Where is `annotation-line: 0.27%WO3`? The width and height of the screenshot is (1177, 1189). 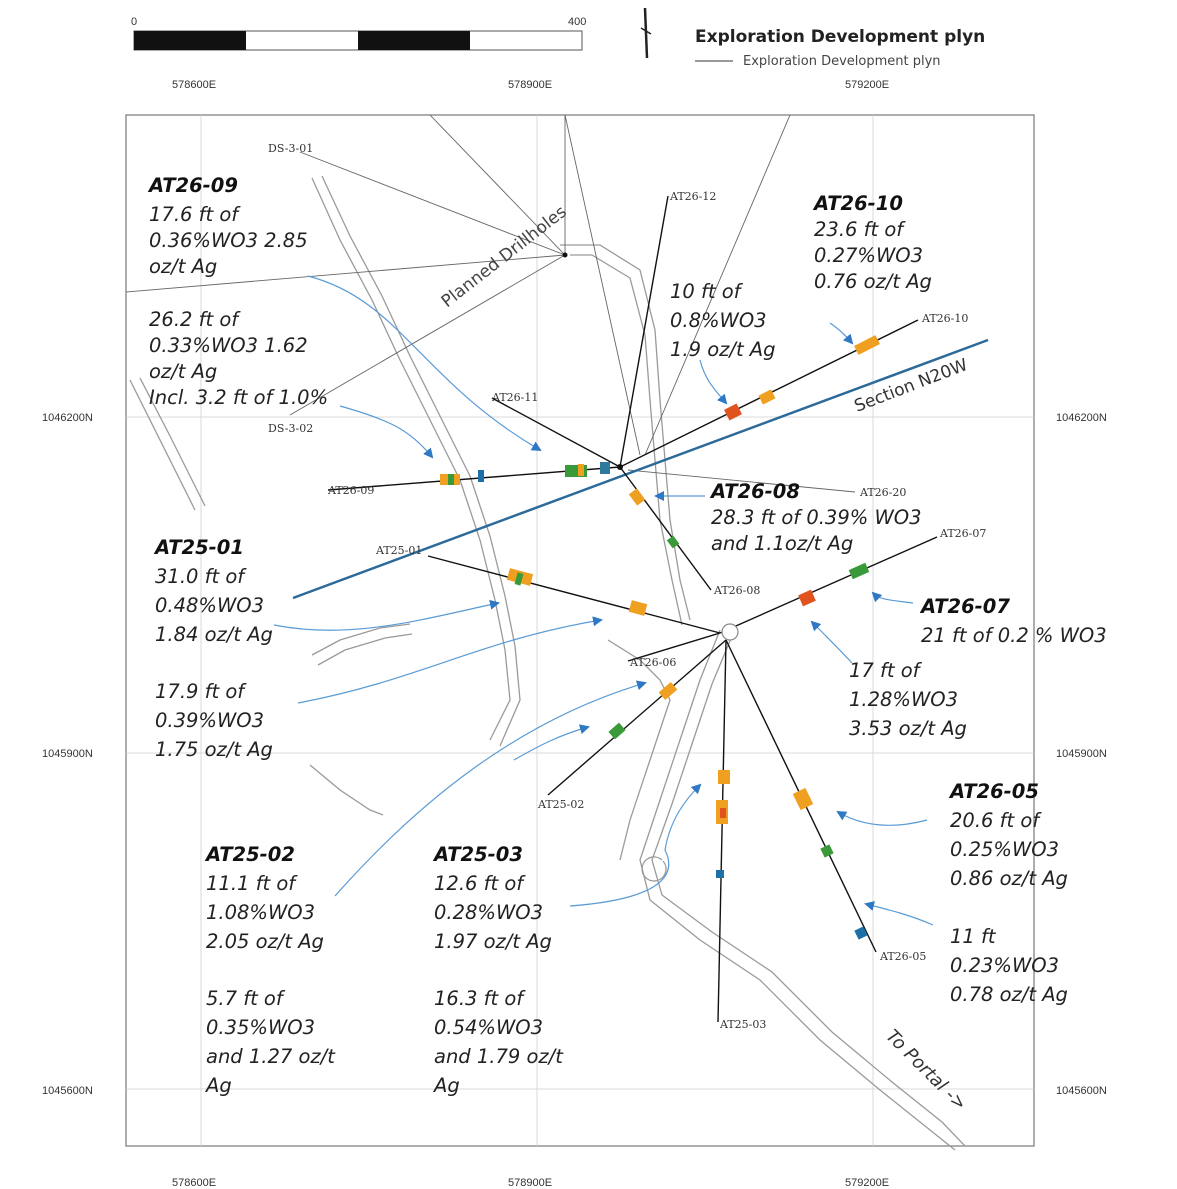
annotation-line: 0.27%WO3 is located at coordinates (868, 255).